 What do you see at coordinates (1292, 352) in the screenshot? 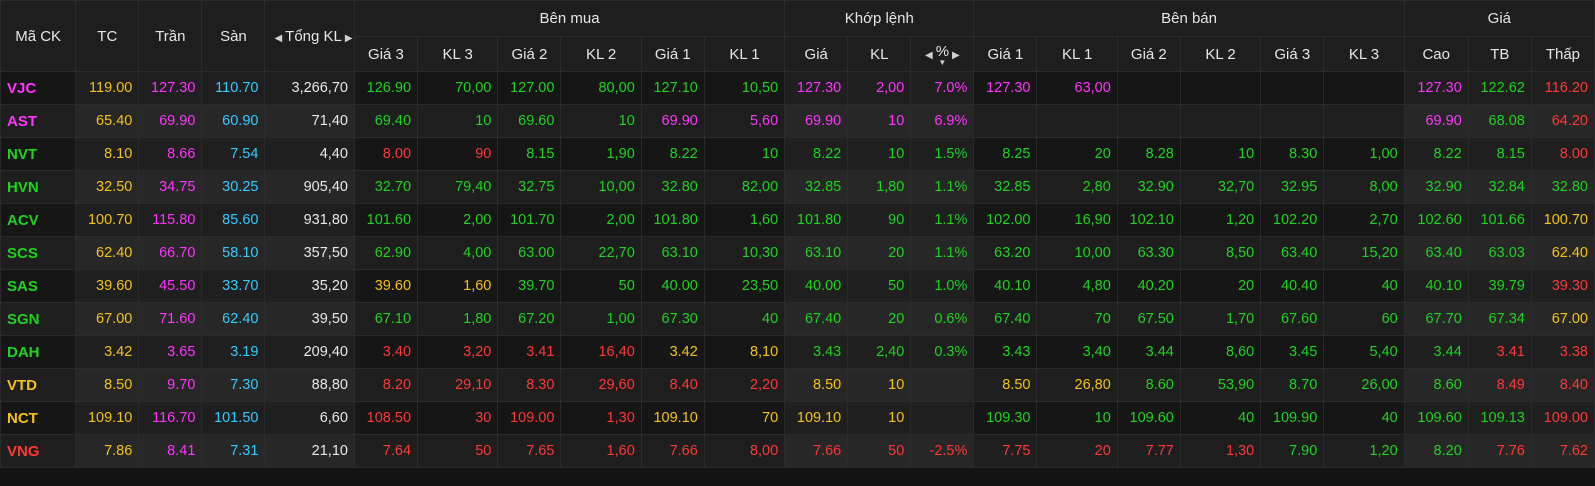
I see `cell-ban-gia3: 3.45` at bounding box center [1292, 352].